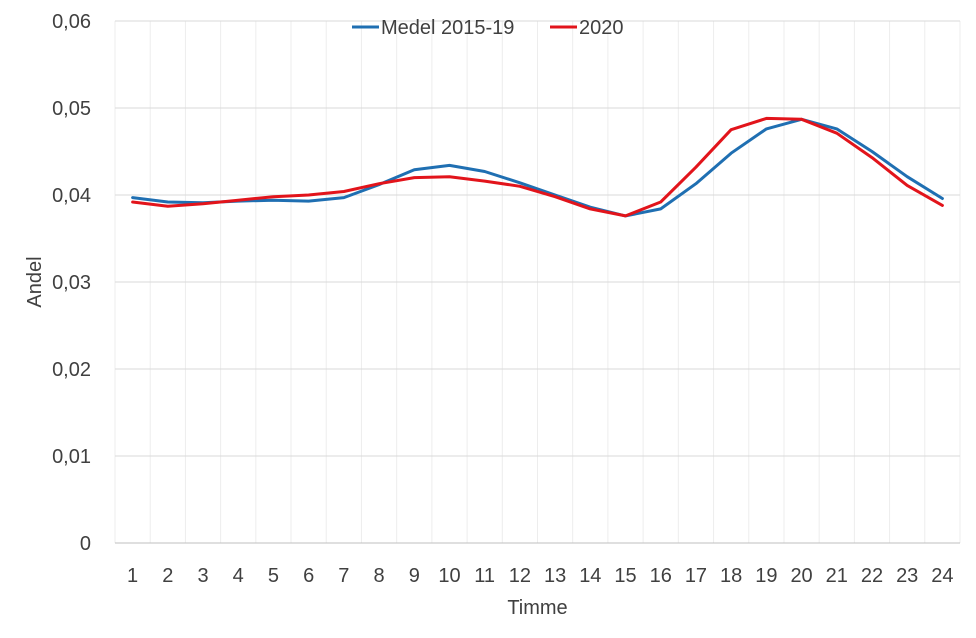 The width and height of the screenshot is (976, 638). What do you see at coordinates (71, 457) in the screenshot?
I see `y-tick-label: 0,01` at bounding box center [71, 457].